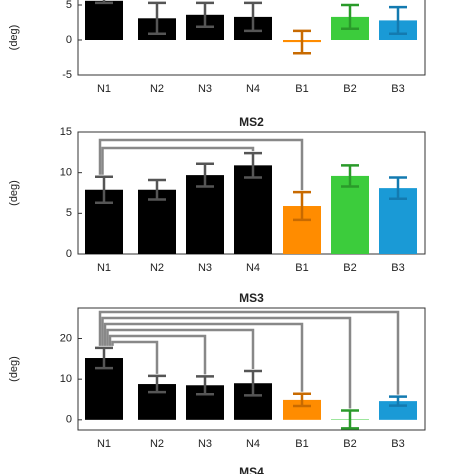 The image size is (474, 474). I want to click on chart-title: MS3, so click(251, 298).